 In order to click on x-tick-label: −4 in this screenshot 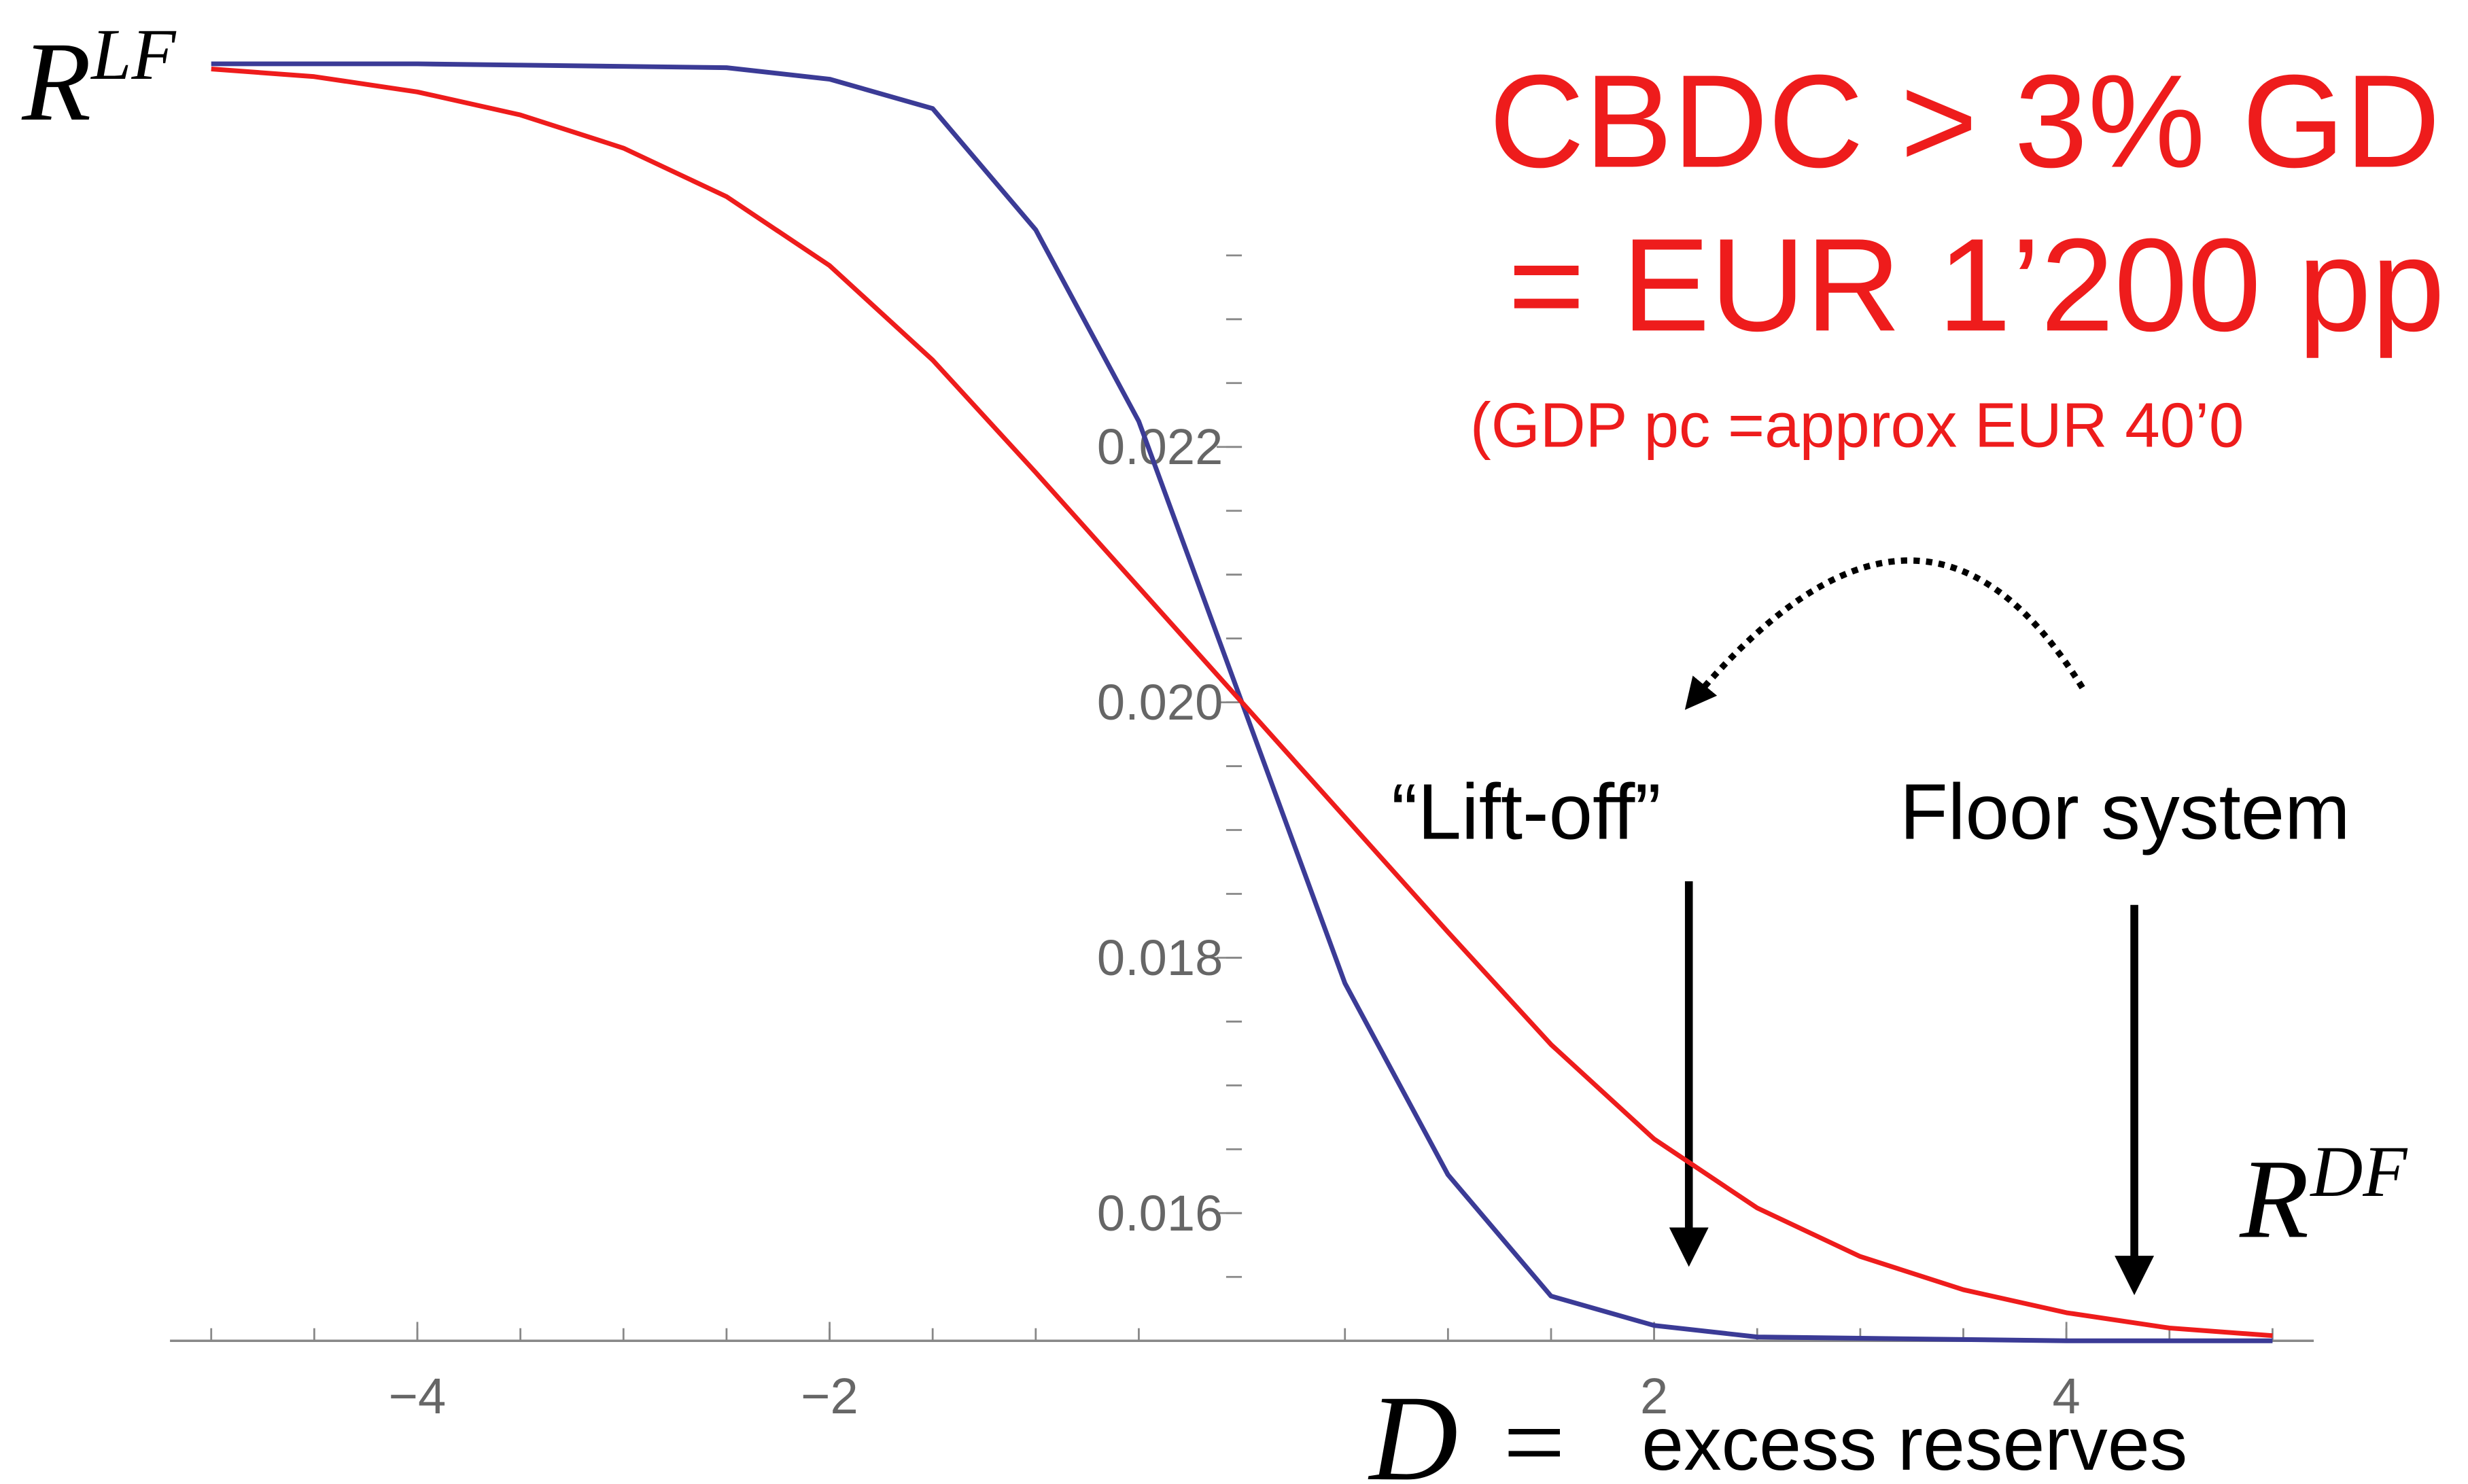, I will do `click(417, 1396)`.